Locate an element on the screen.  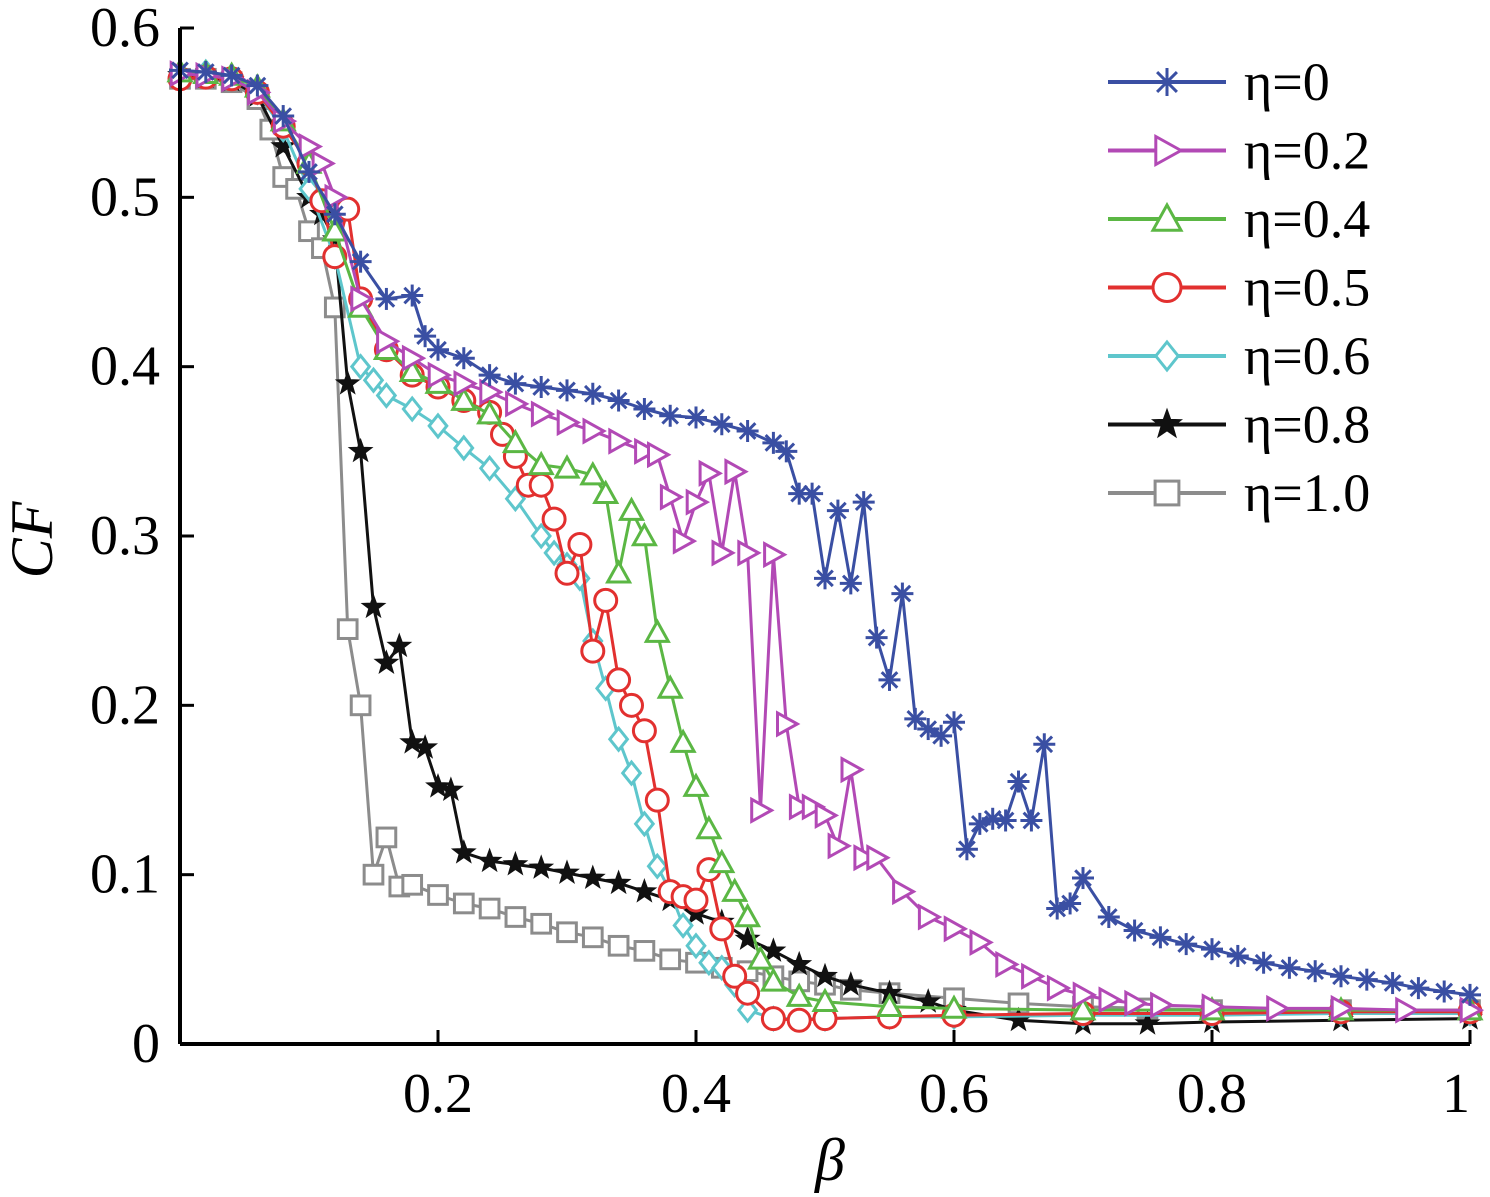
legend-label: η=0.8 is located at coordinates (1307, 425).